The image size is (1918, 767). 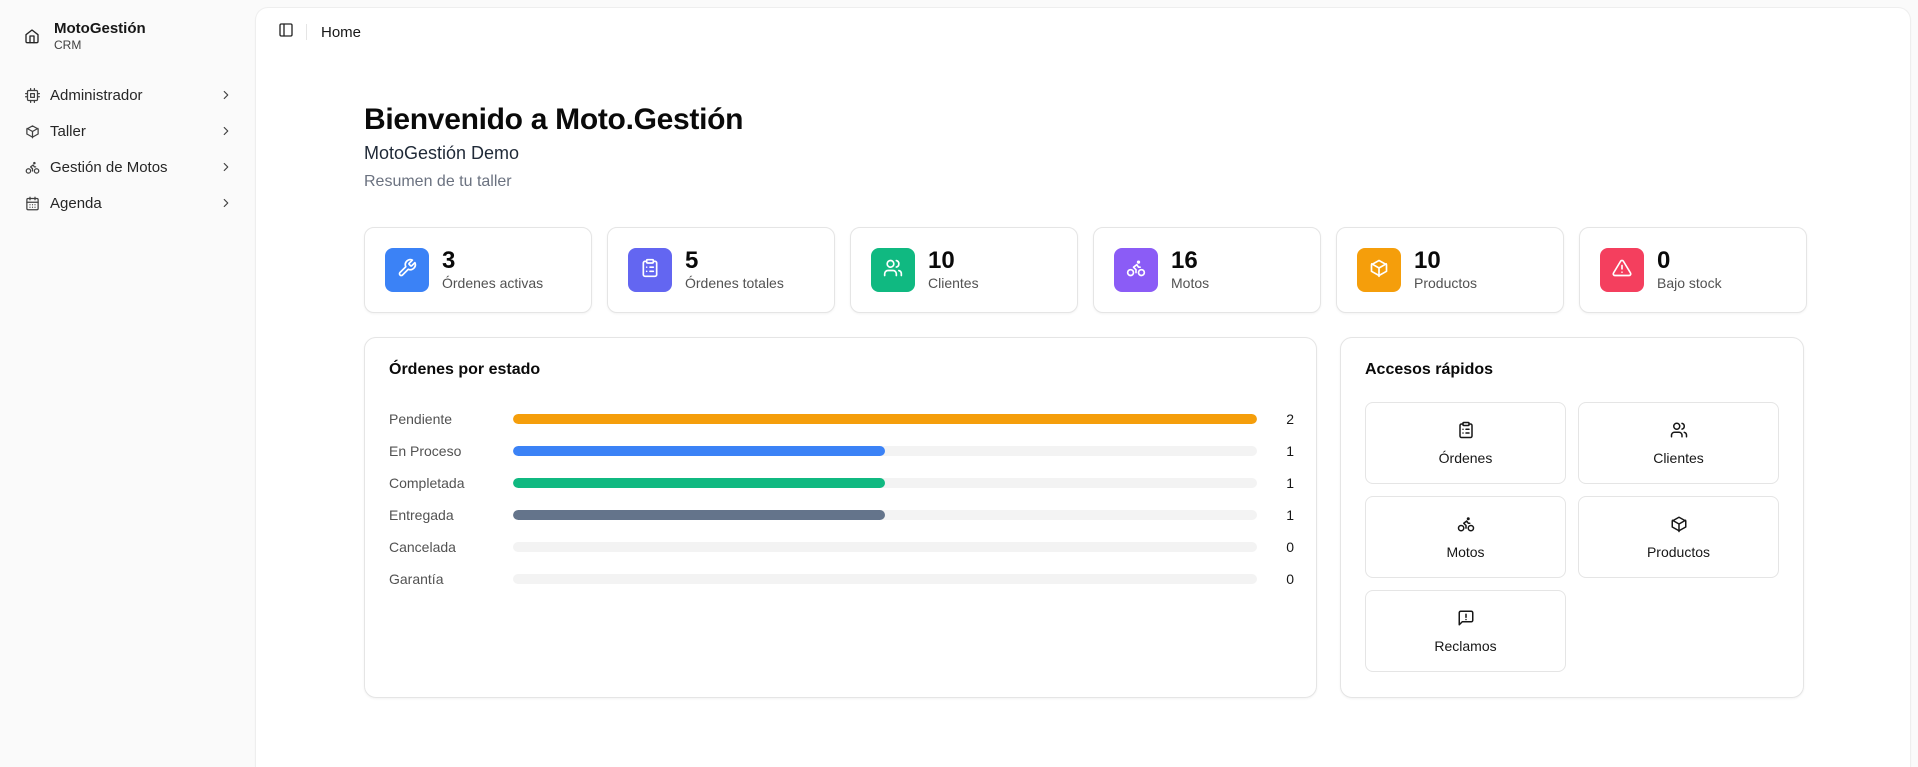 I want to click on alert-triangle-icon, so click(x=1622, y=270).